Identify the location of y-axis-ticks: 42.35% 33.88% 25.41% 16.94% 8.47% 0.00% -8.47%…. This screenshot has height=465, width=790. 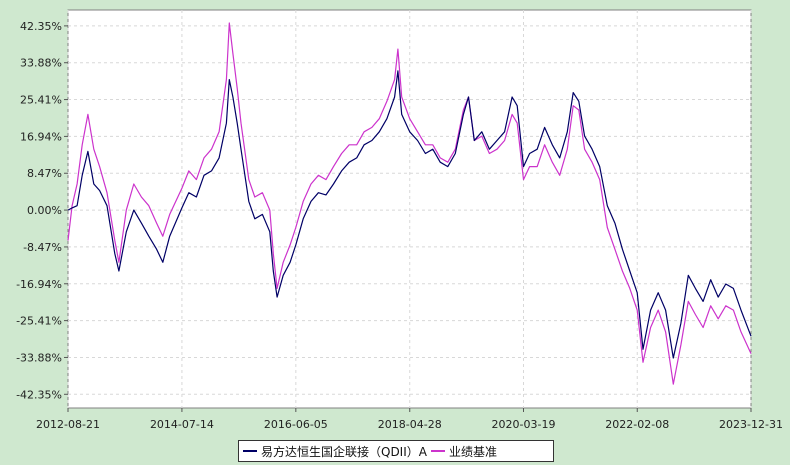
(42, 210).